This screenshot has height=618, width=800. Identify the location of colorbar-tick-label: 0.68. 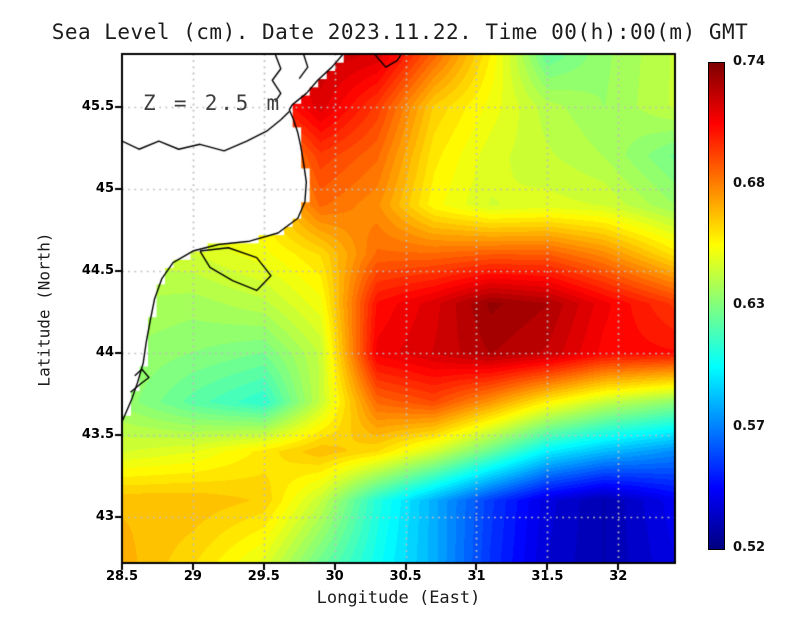
(749, 183).